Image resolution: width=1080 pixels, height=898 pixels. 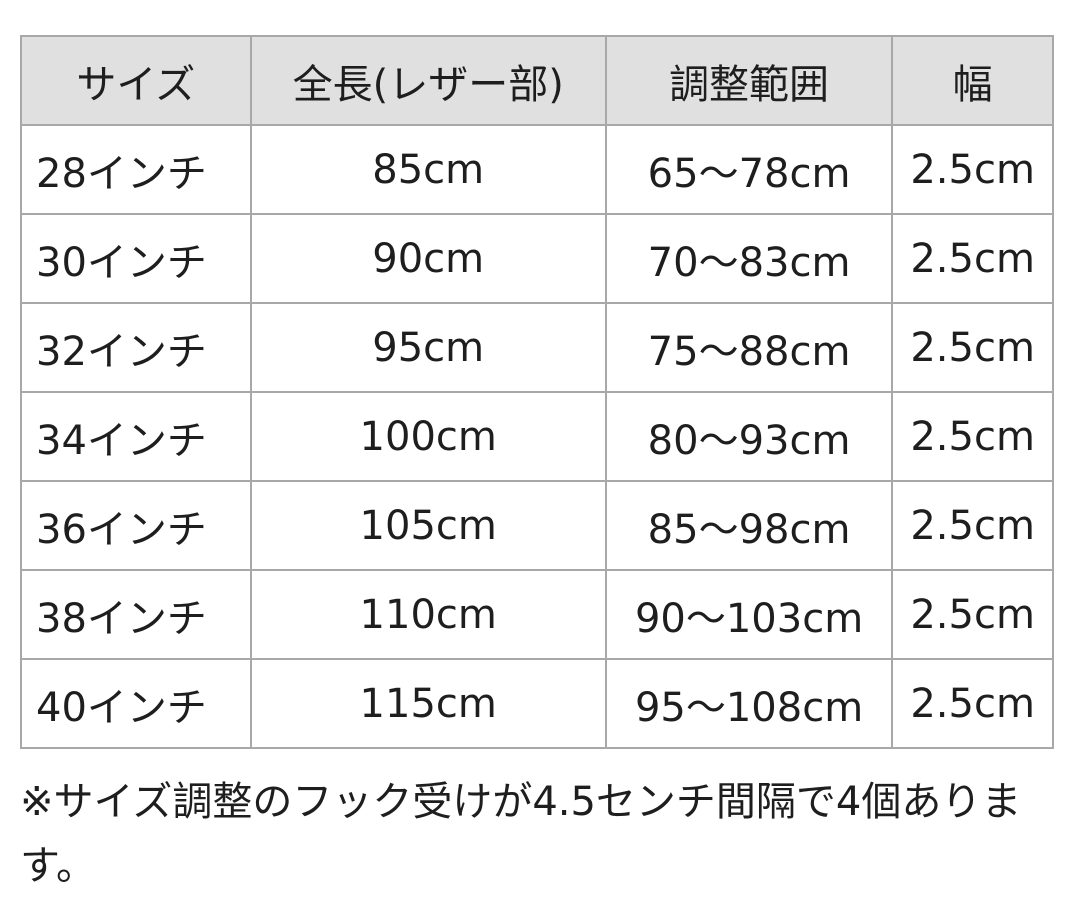 What do you see at coordinates (749, 347) in the screenshot?
I see `cell-range: 75〜88cm` at bounding box center [749, 347].